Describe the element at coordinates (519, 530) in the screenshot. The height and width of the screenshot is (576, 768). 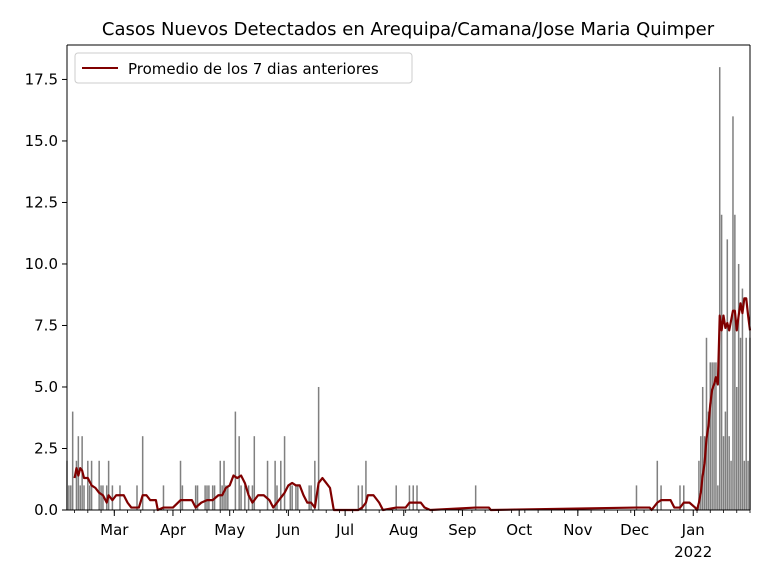
I see `x-tick-label: Oct` at that location.